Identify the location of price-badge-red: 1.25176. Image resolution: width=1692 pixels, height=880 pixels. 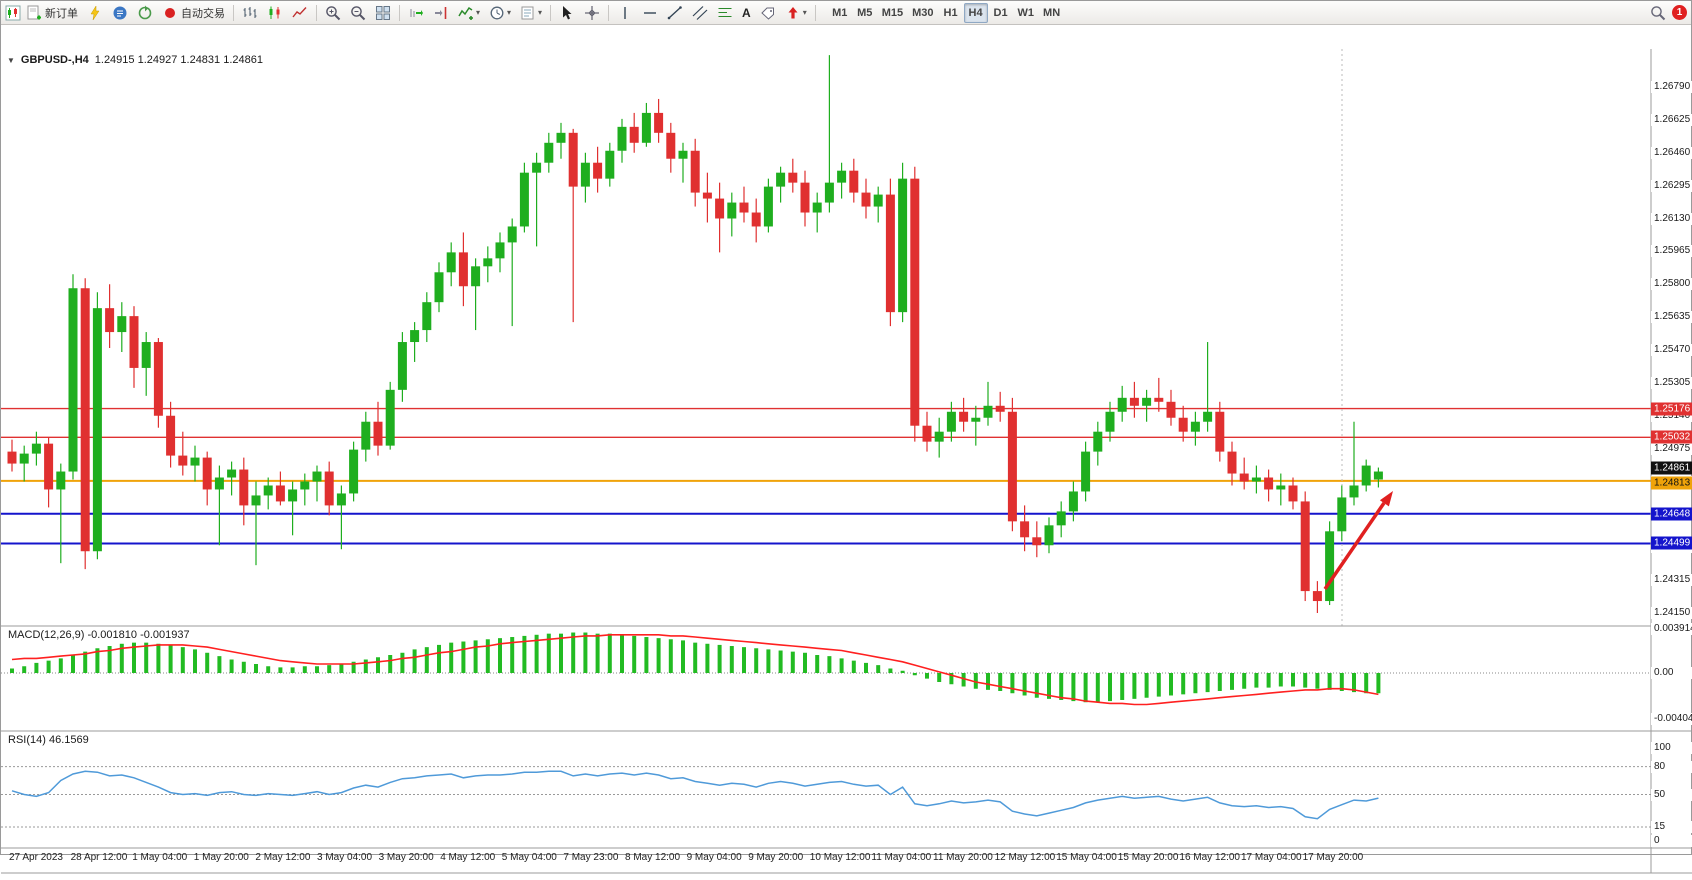
(1671, 408).